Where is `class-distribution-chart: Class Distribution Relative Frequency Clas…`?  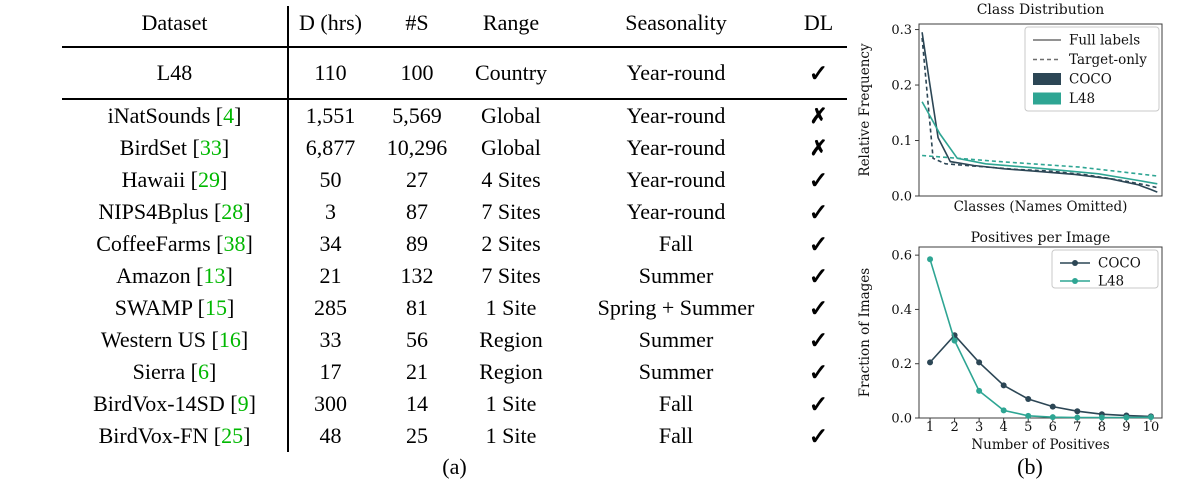
class-distribution-chart: Class Distribution Relative Frequency Clas… is located at coordinates (1010, 108).